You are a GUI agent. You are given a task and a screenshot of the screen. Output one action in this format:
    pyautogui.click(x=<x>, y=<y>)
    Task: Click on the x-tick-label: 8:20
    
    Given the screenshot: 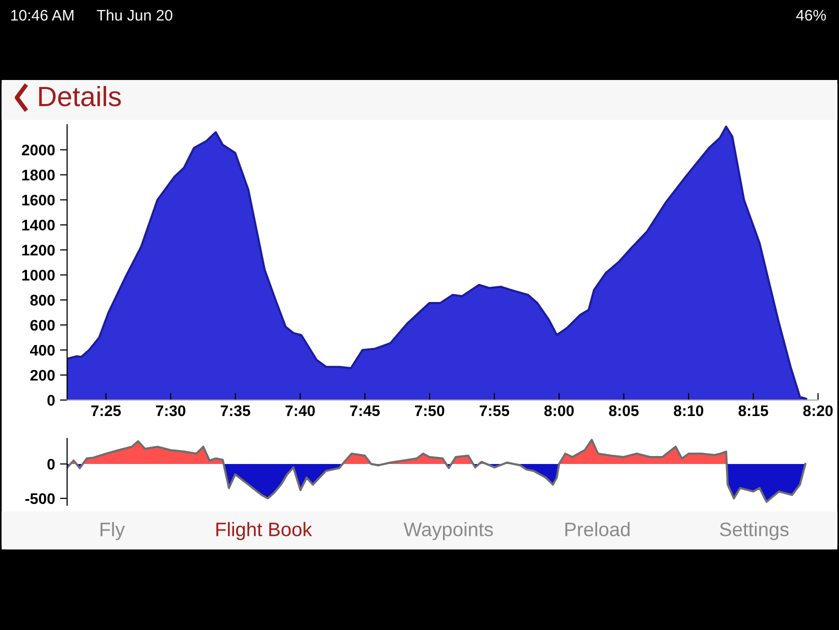 What is the action you would take?
    pyautogui.click(x=818, y=410)
    